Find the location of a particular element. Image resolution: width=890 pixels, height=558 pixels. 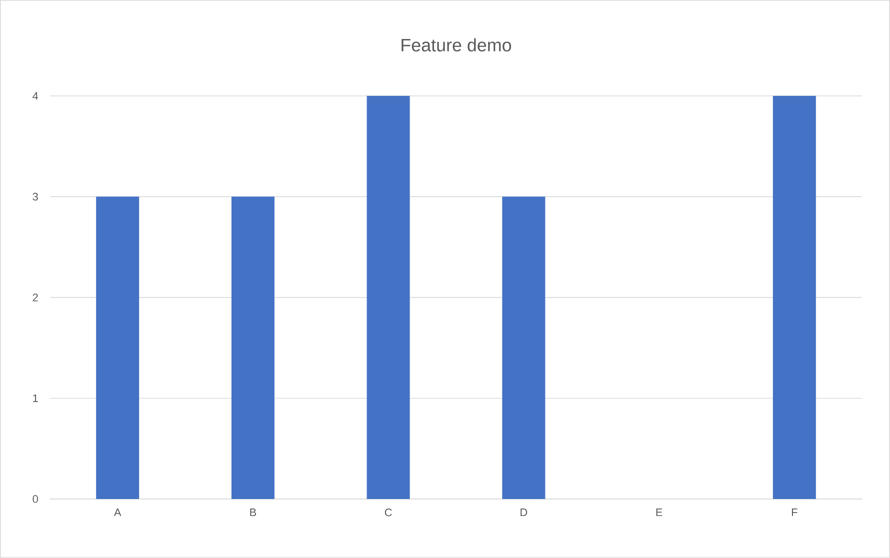

chart-title: Feature demo is located at coordinates (457, 45).